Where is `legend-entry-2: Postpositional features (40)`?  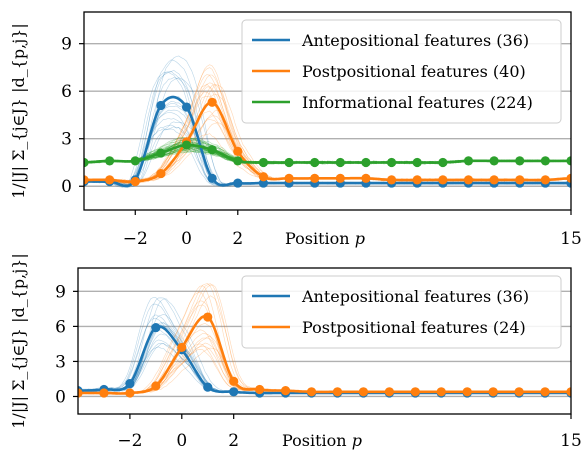
legend-entry-2: Postpositional features (40) is located at coordinates (414, 71).